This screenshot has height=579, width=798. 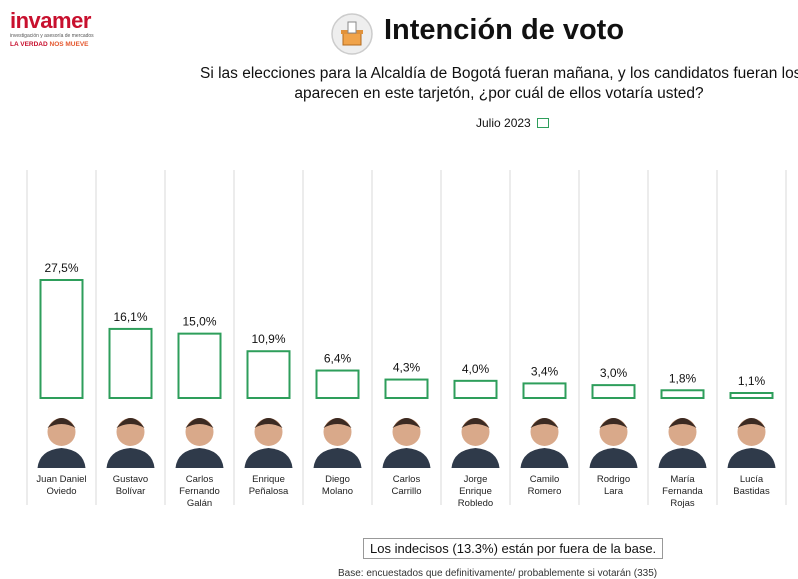 I want to click on legend-swatch, so click(x=542, y=123).